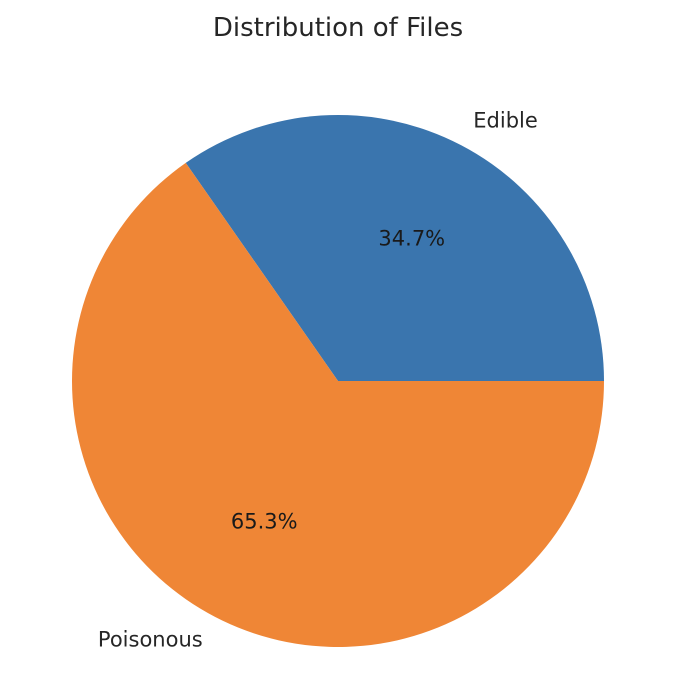 The height and width of the screenshot is (676, 678). I want to click on percent-label-poisonous: 65.3%, so click(264, 522).